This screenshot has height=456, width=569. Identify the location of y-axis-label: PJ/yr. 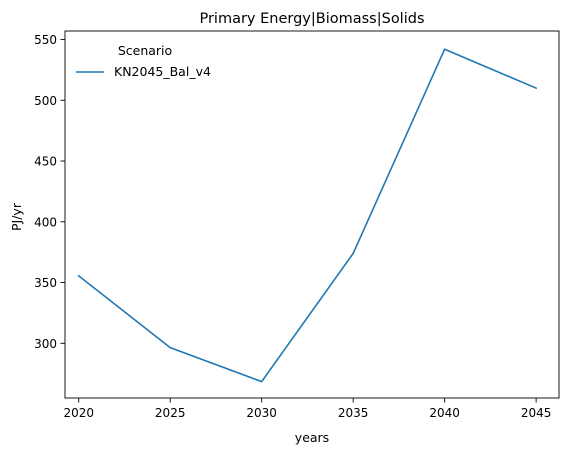
(16, 216).